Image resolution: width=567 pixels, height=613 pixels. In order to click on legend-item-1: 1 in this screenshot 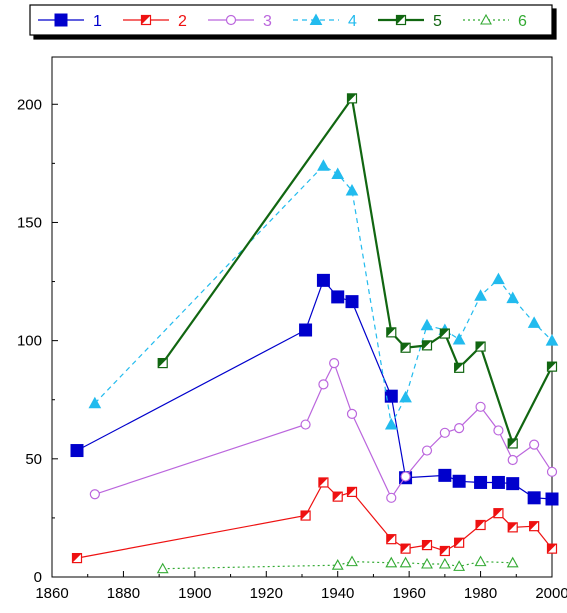, I will do `click(70, 21)`.